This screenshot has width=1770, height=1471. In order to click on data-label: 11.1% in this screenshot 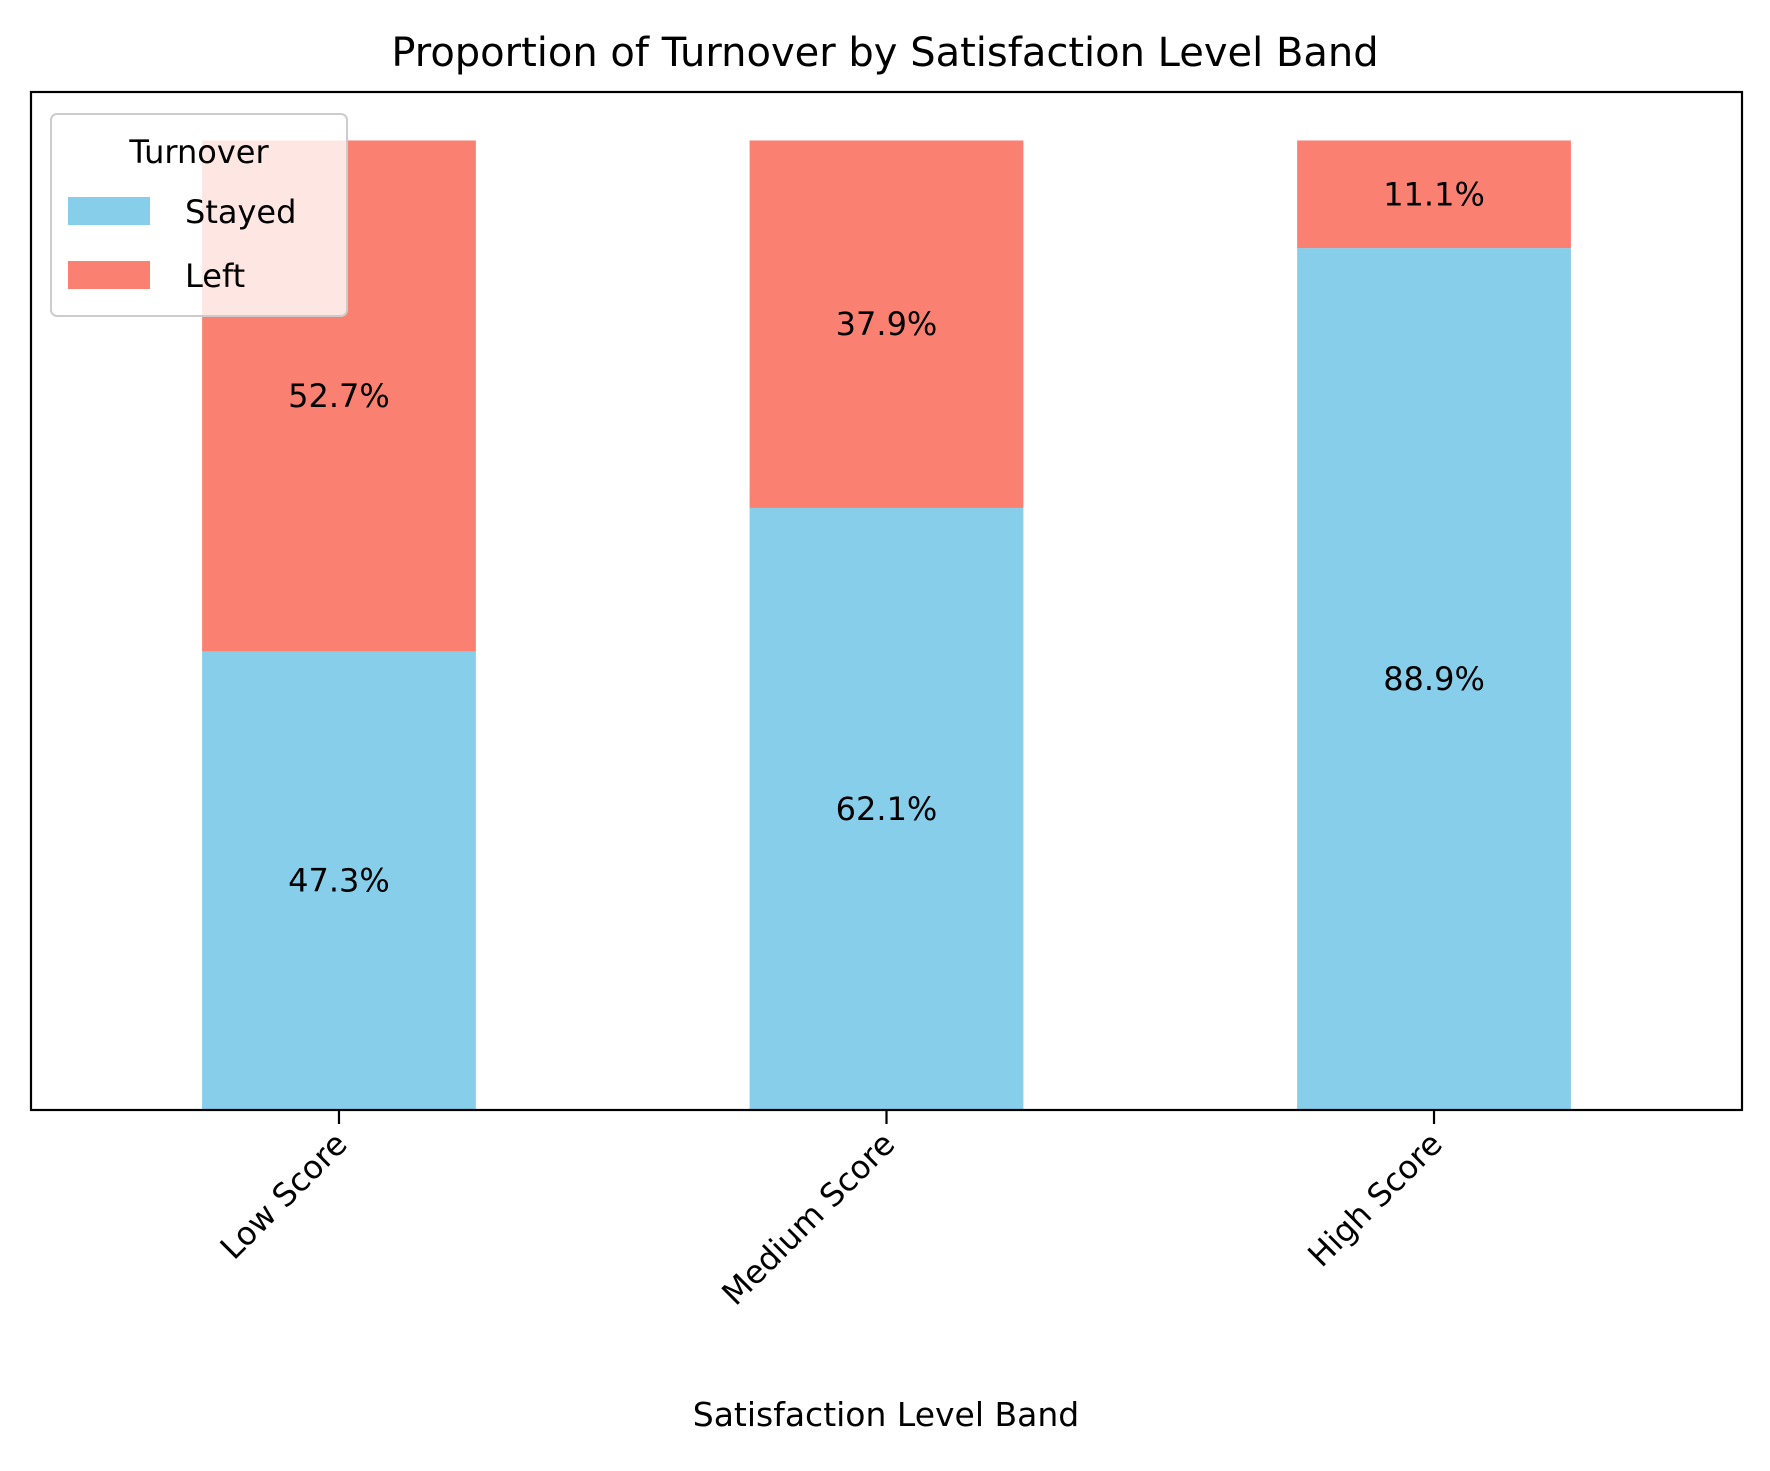, I will do `click(1434, 194)`.